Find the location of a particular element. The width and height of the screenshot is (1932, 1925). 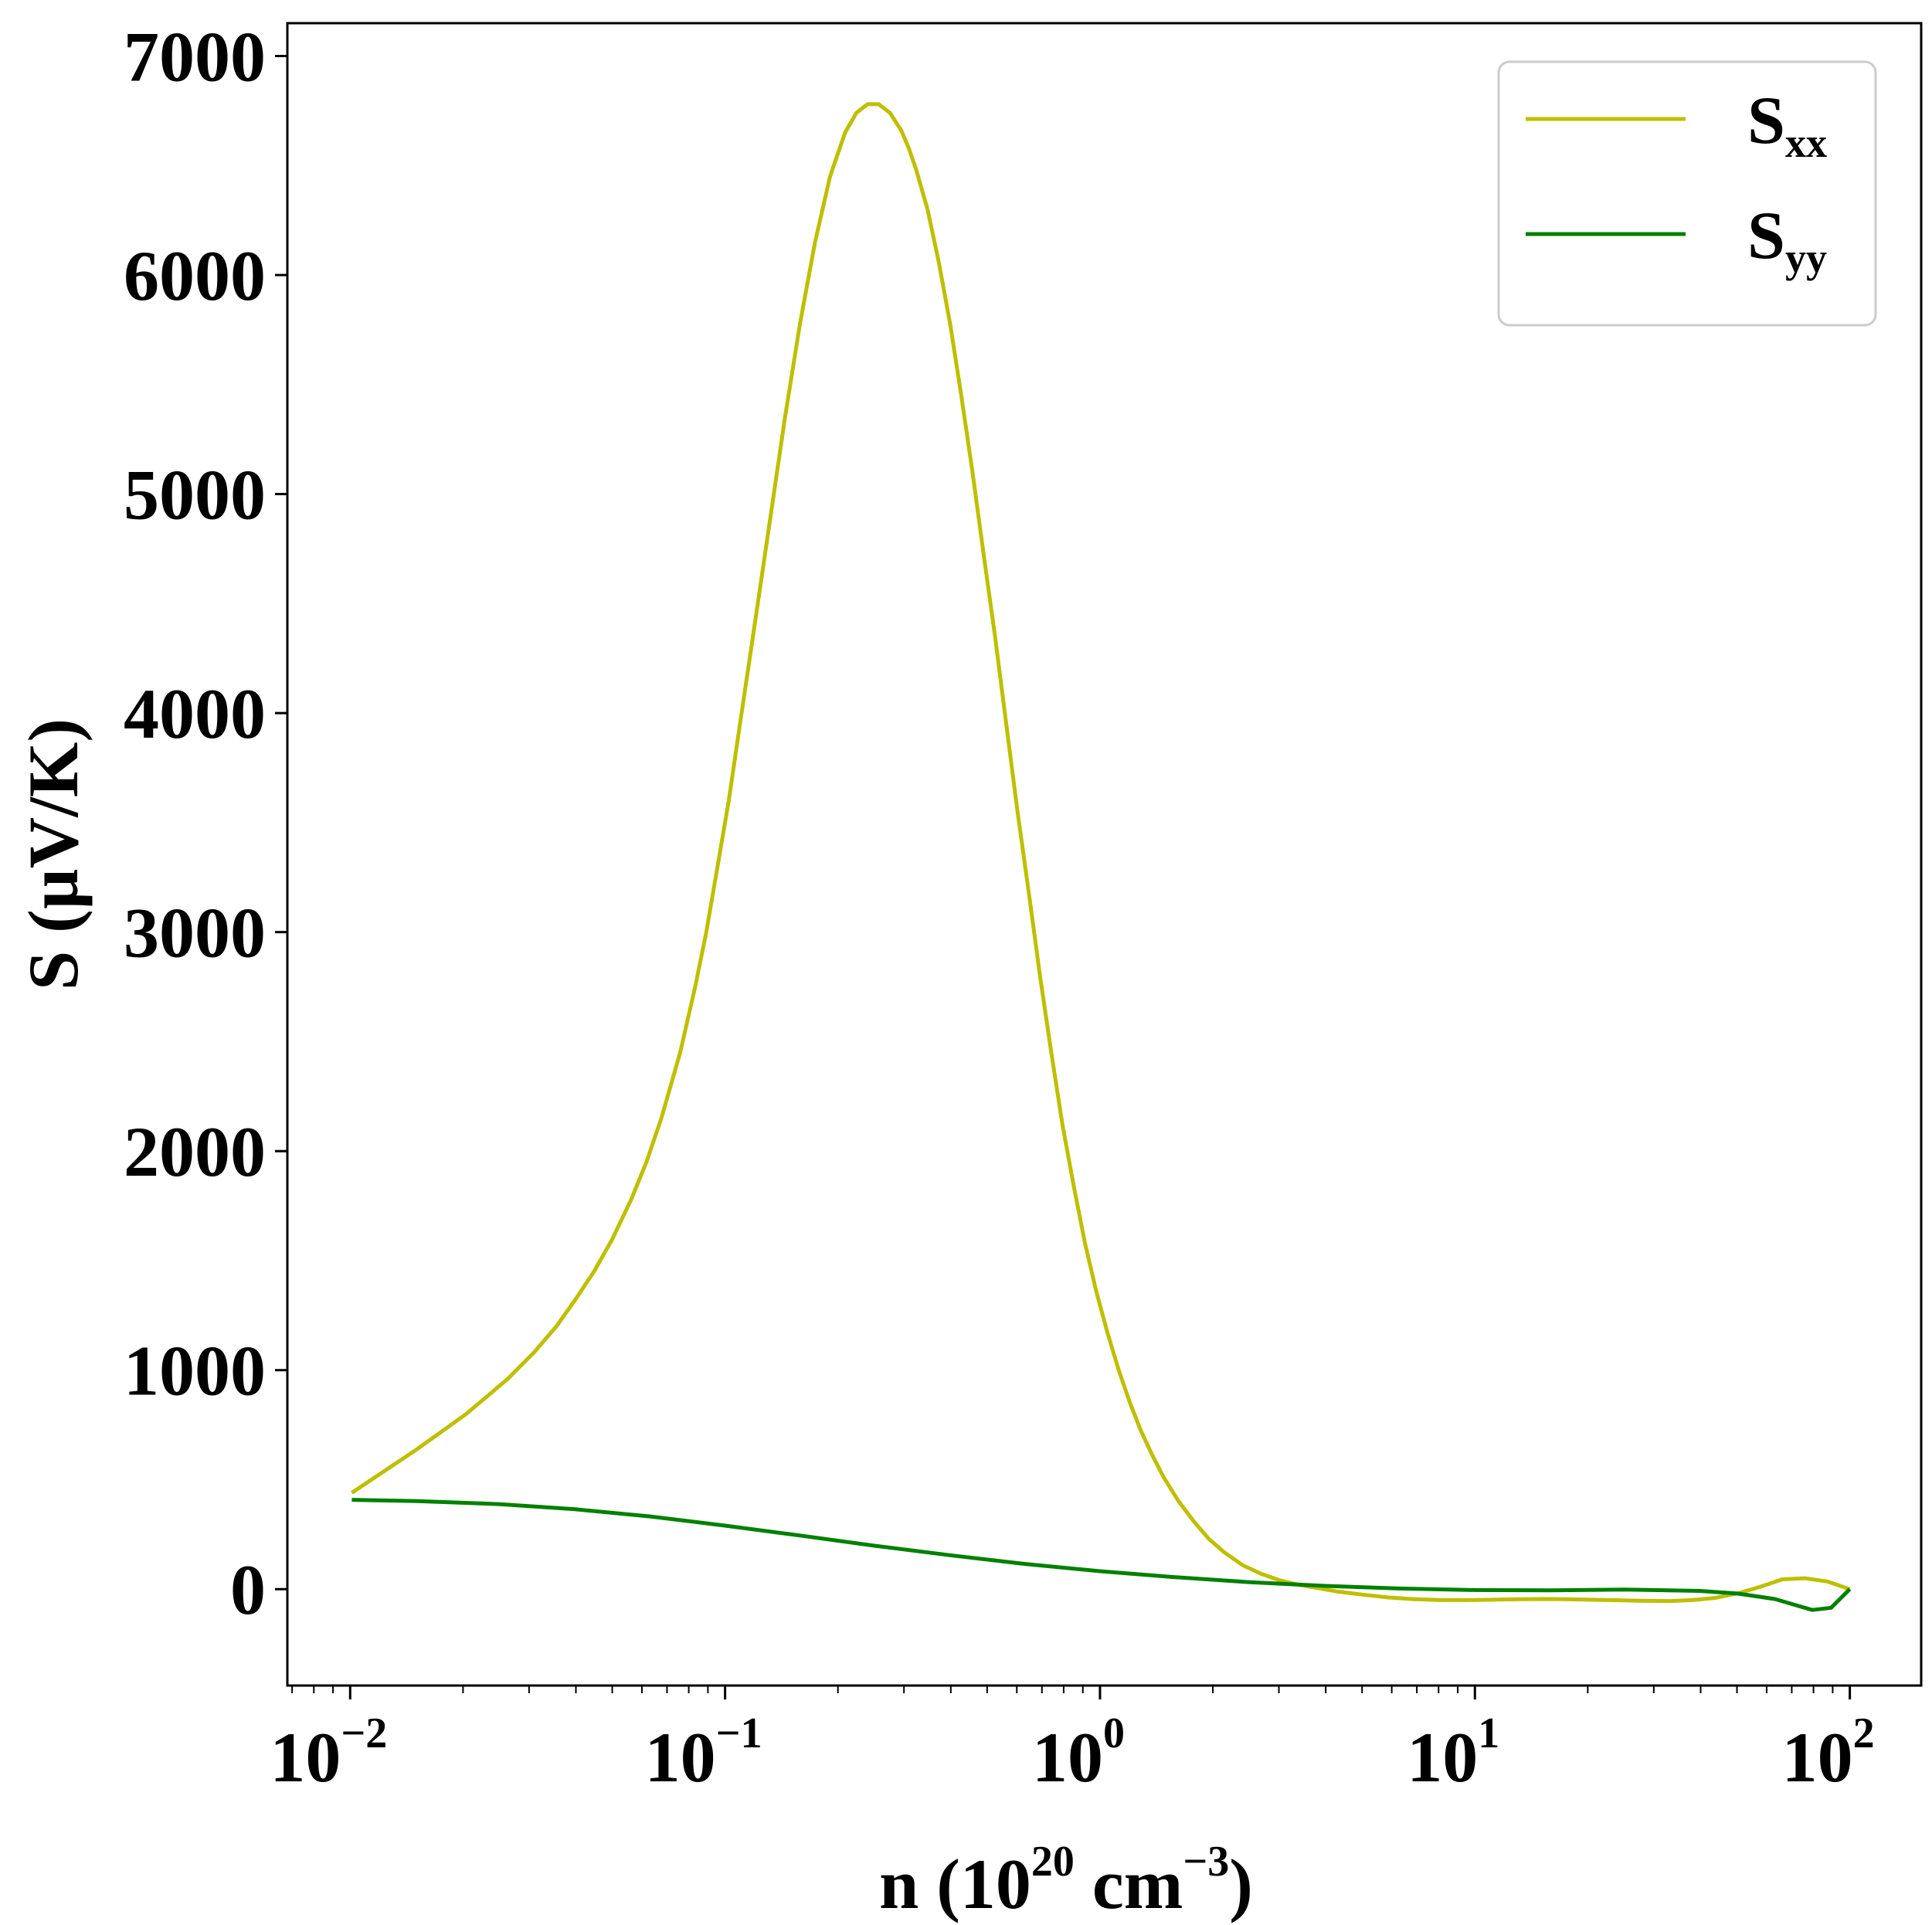

legend-label-sxx: Sxx is located at coordinates (1787, 124).